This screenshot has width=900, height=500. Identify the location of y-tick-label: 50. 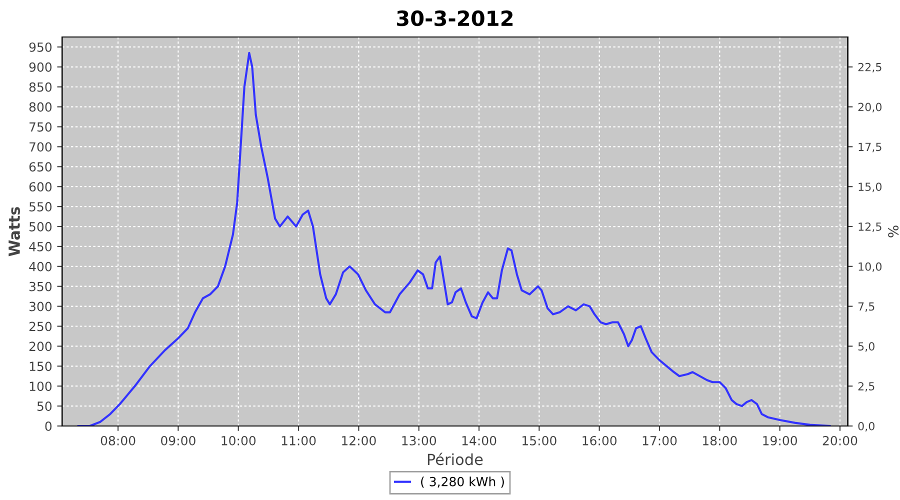
(44, 406).